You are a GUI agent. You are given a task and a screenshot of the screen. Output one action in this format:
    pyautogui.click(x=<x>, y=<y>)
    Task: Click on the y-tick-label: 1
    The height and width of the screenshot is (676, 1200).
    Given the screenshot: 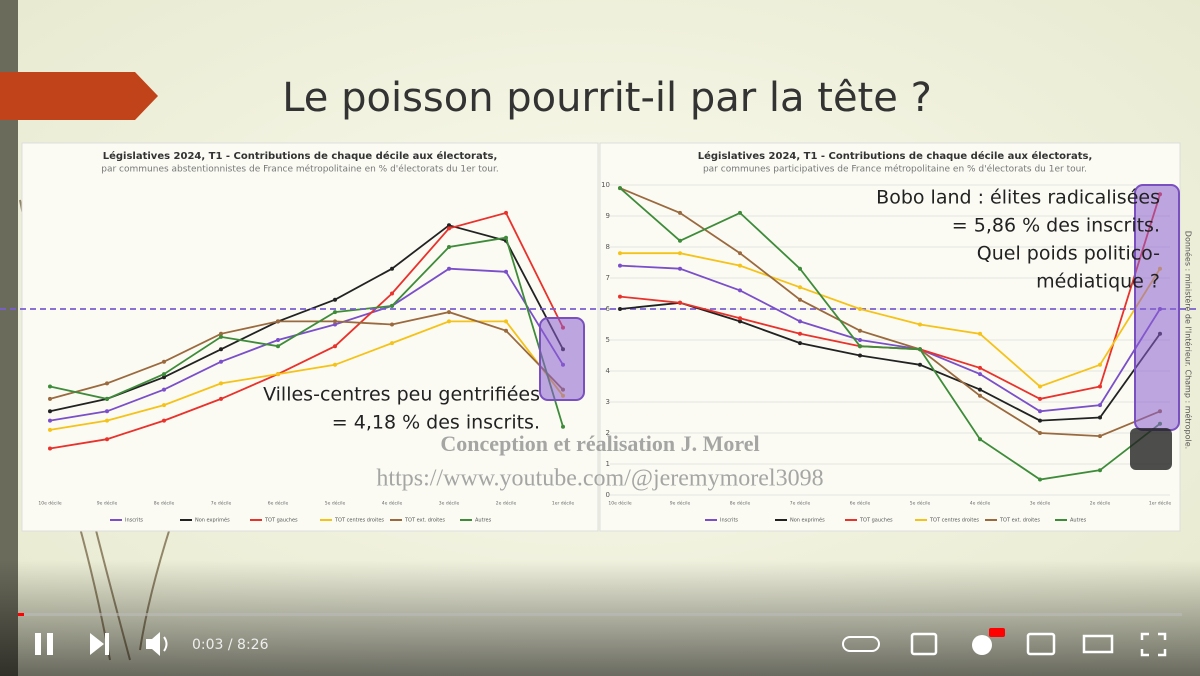 What is the action you would take?
    pyautogui.click(x=608, y=464)
    